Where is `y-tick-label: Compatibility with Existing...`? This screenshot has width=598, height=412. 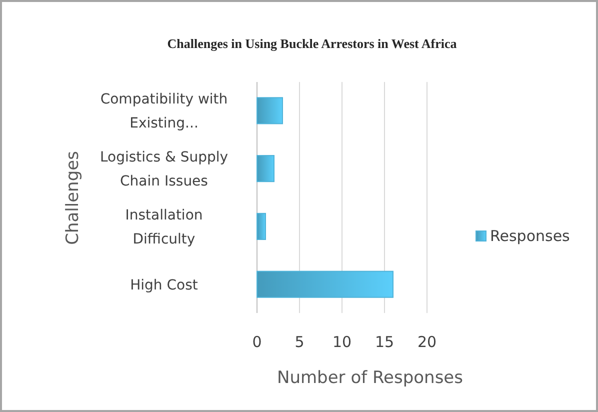 y-tick-label: Compatibility with Existing... is located at coordinates (164, 112).